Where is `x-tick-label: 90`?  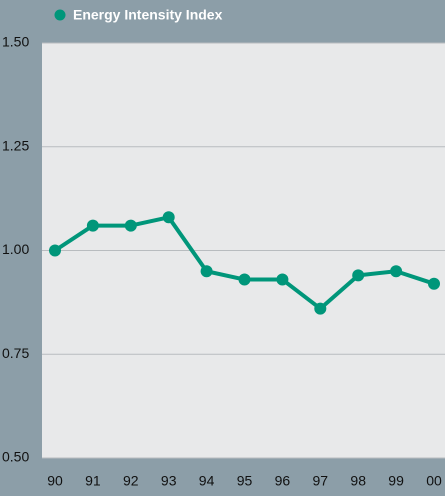
x-tick-label: 90 is located at coordinates (55, 481).